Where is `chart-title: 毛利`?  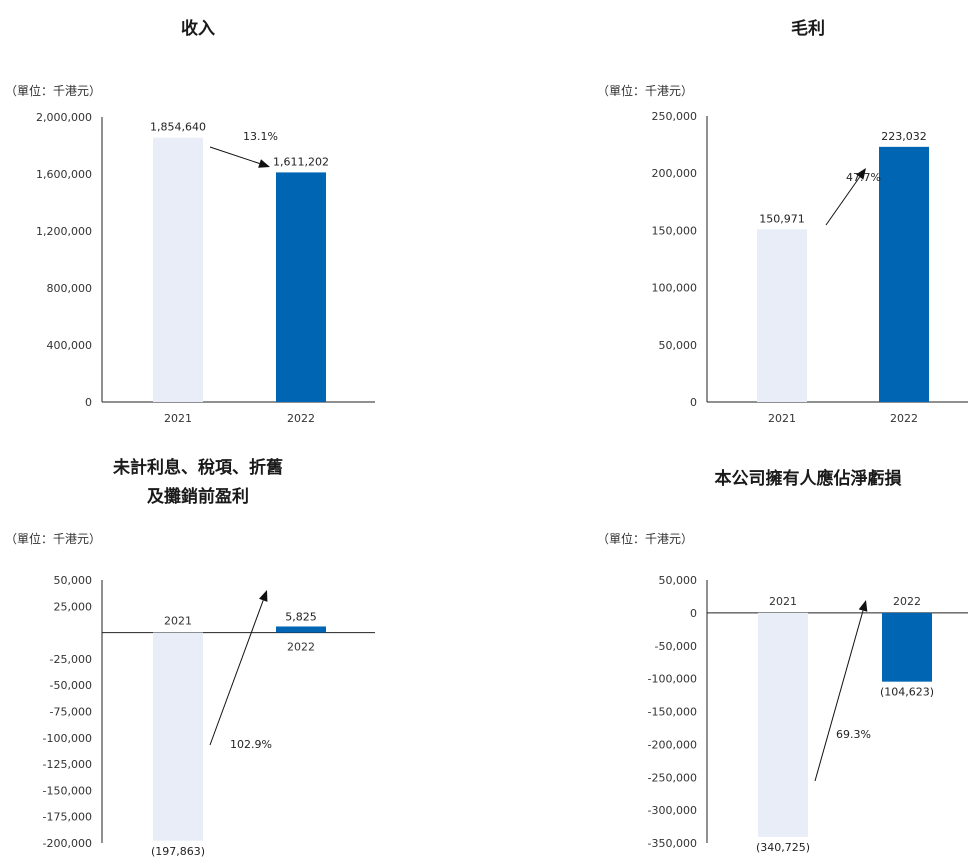
chart-title: 毛利 is located at coordinates (808, 28).